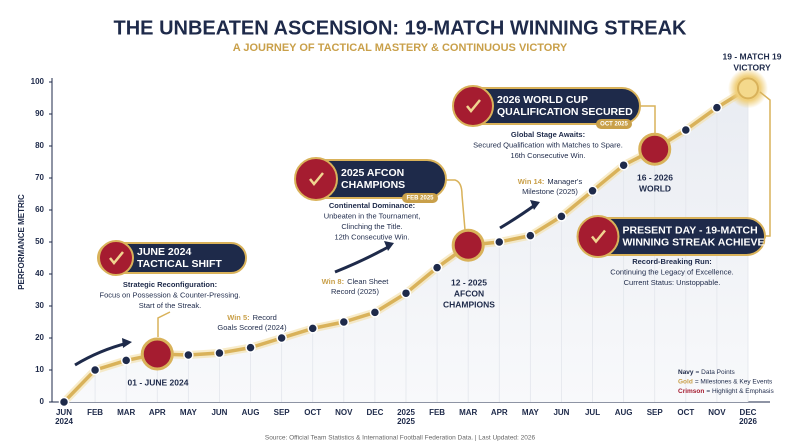 This screenshot has height=447, width=800. What do you see at coordinates (170, 294) in the screenshot?
I see `callout-body: Focus on Possession & Counter-Pressing.` at bounding box center [170, 294].